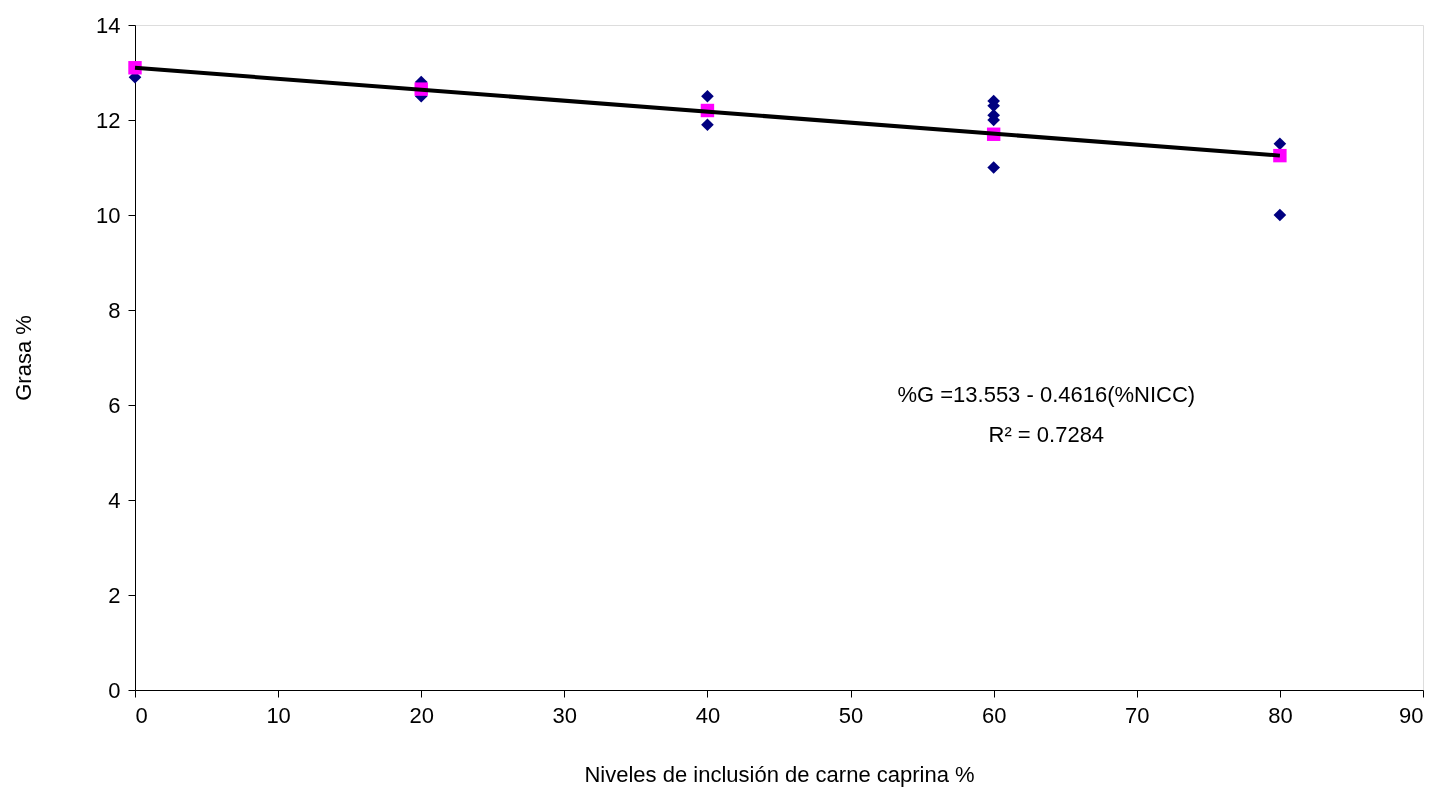 The image size is (1452, 795). Describe the element at coordinates (1046, 435) in the screenshot. I see `annotation: R² = 0.7284` at that location.